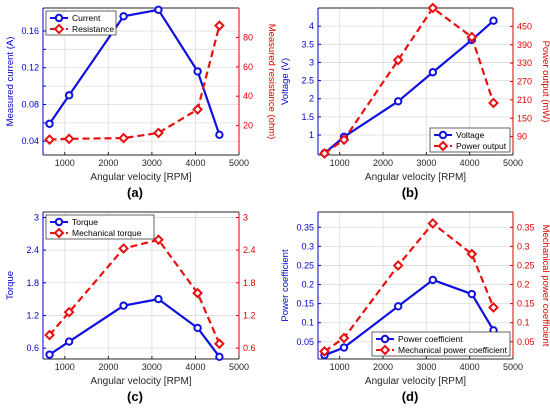  I want to click on panel-label-b: (b), so click(410, 192).